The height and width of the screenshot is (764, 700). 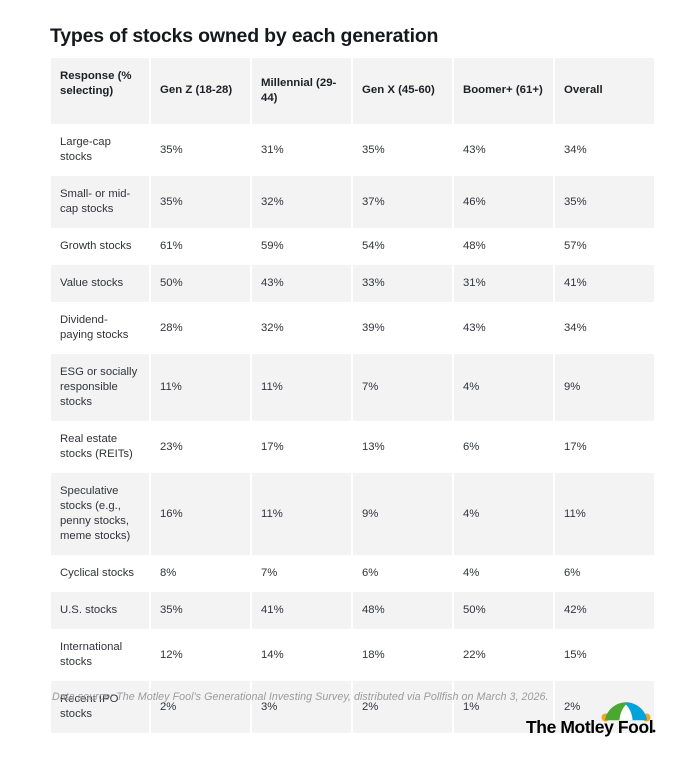 What do you see at coordinates (503, 655) in the screenshot?
I see `table-cell: 22%` at bounding box center [503, 655].